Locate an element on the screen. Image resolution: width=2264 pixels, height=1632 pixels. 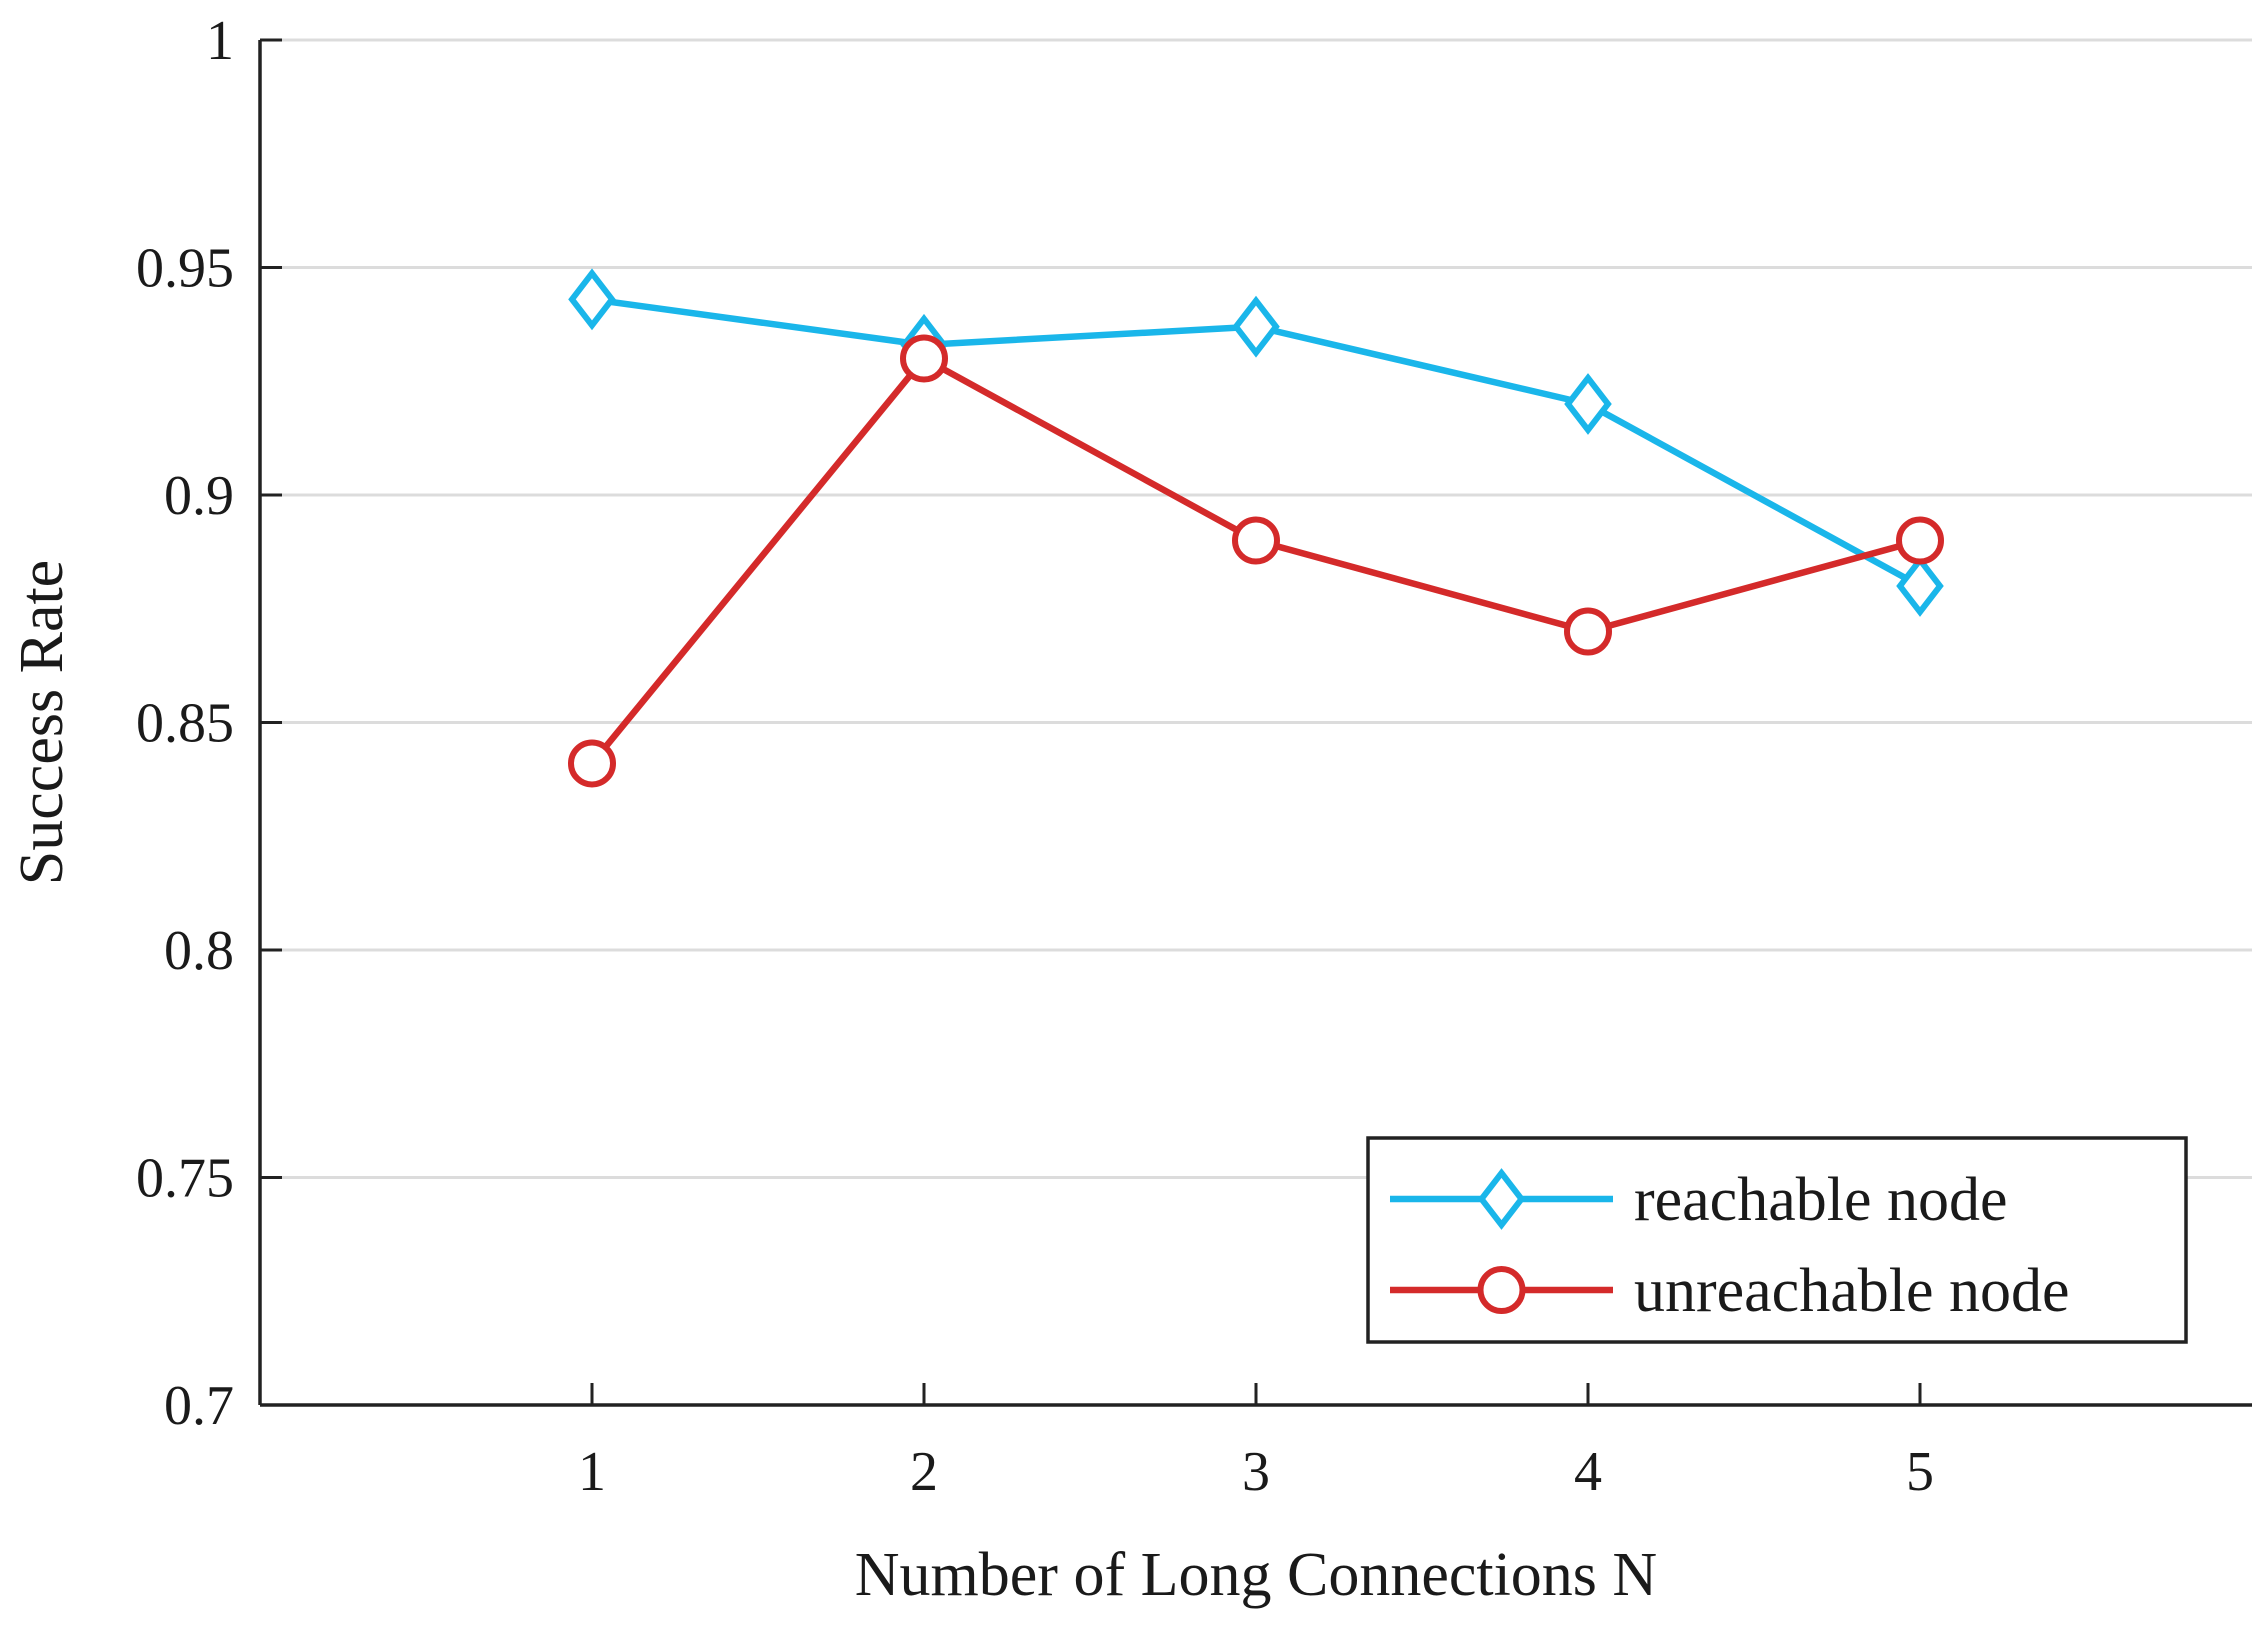
y-tick-label: 0.7 is located at coordinates (199, 1406).